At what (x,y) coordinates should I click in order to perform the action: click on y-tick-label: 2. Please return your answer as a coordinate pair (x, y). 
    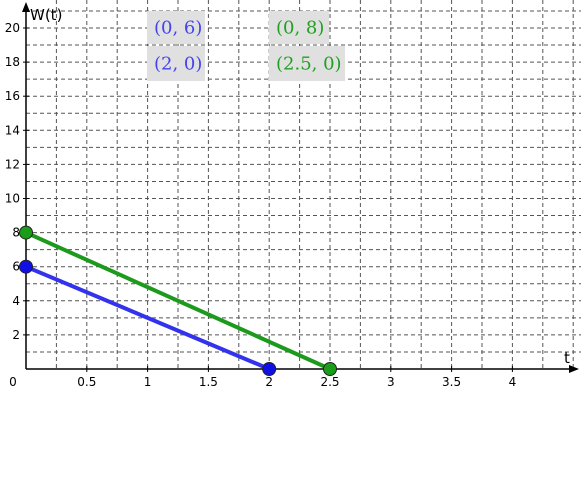
    Looking at the image, I should click on (16, 335).